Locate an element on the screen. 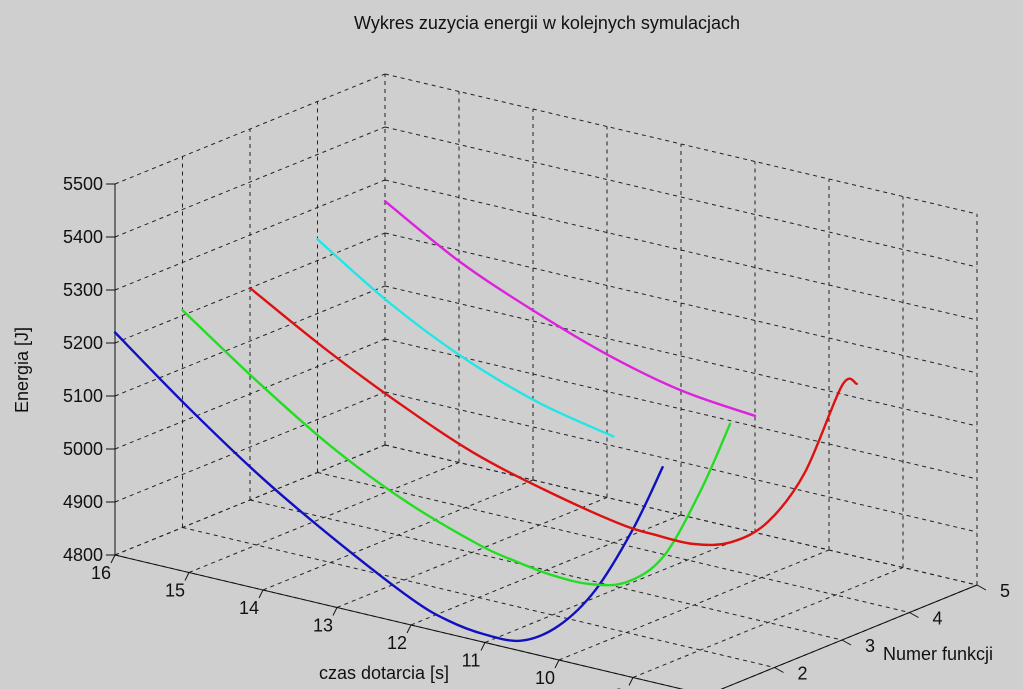  x-tick-label: 10 is located at coordinates (545, 678).